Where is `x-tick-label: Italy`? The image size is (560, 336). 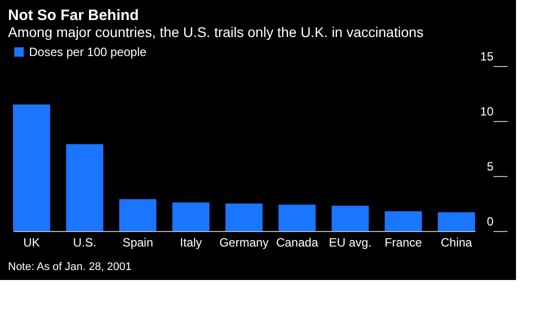
x-tick-label: Italy is located at coordinates (191, 243).